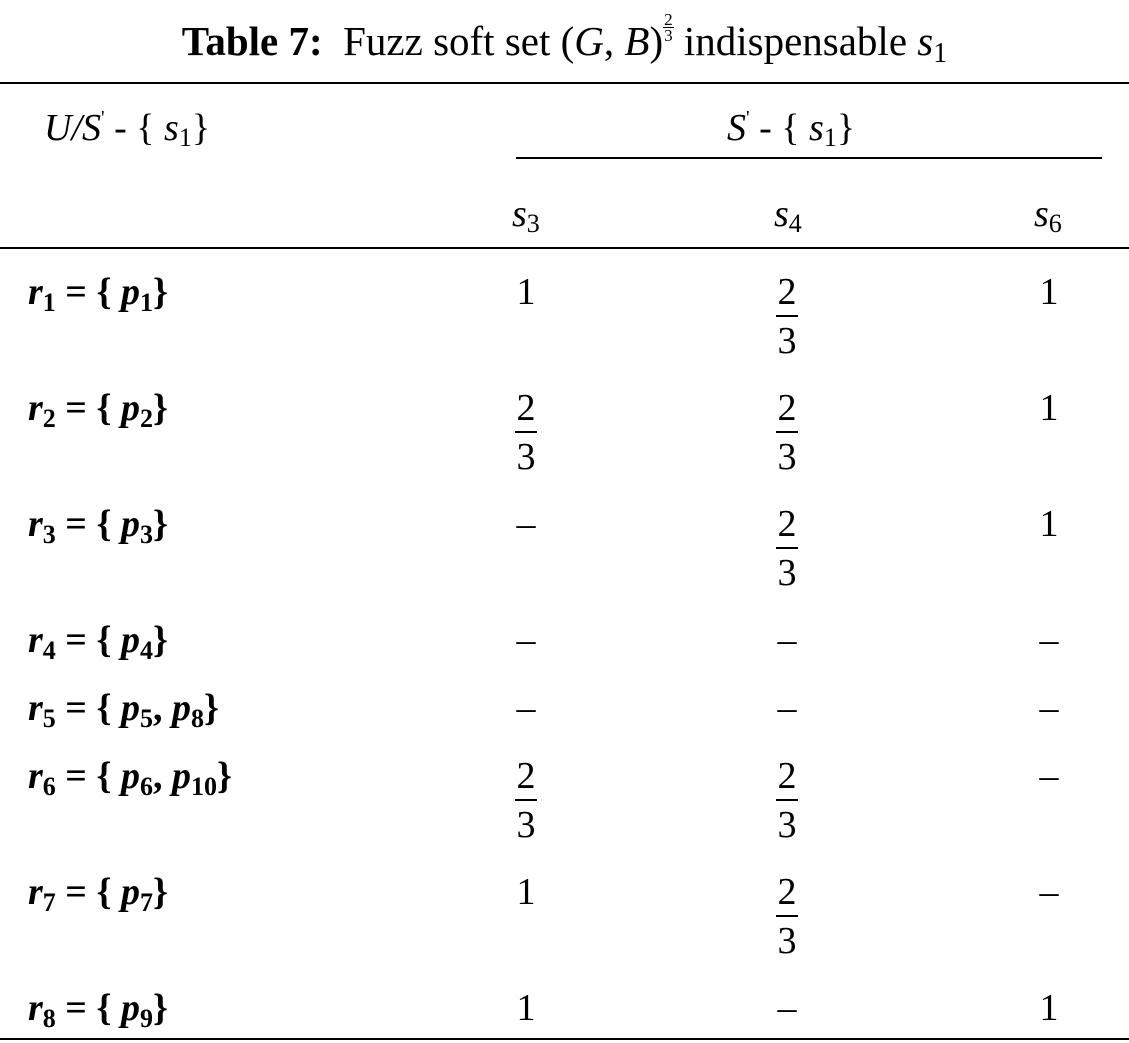 The image size is (1129, 1043). What do you see at coordinates (201, 128) in the screenshot?
I see `header-left-close: }` at bounding box center [201, 128].